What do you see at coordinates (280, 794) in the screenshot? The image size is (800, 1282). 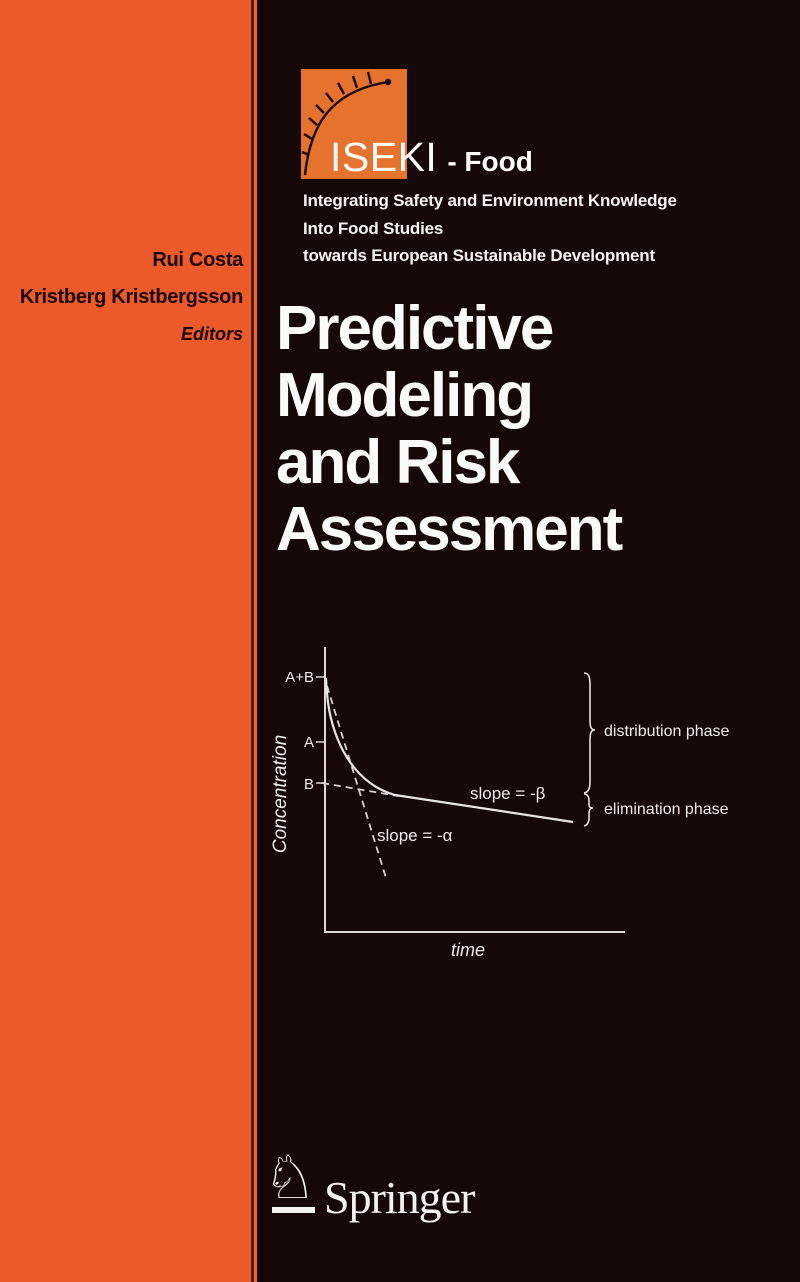 I see `y-axis-label: Concentration` at bounding box center [280, 794].